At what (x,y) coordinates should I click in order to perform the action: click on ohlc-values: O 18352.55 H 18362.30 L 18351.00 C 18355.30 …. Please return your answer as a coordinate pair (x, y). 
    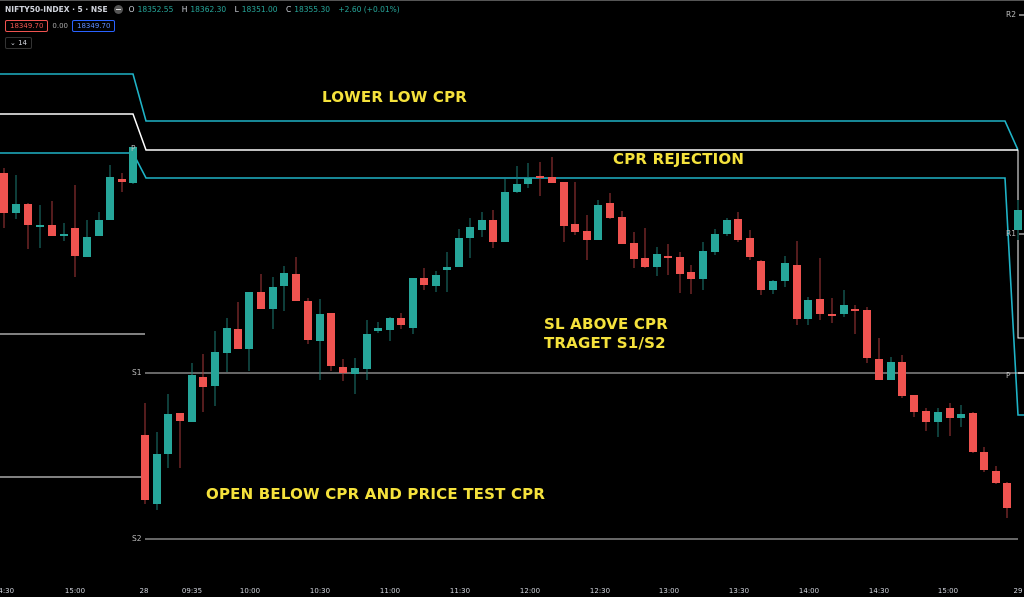
    Looking at the image, I should click on (264, 9).